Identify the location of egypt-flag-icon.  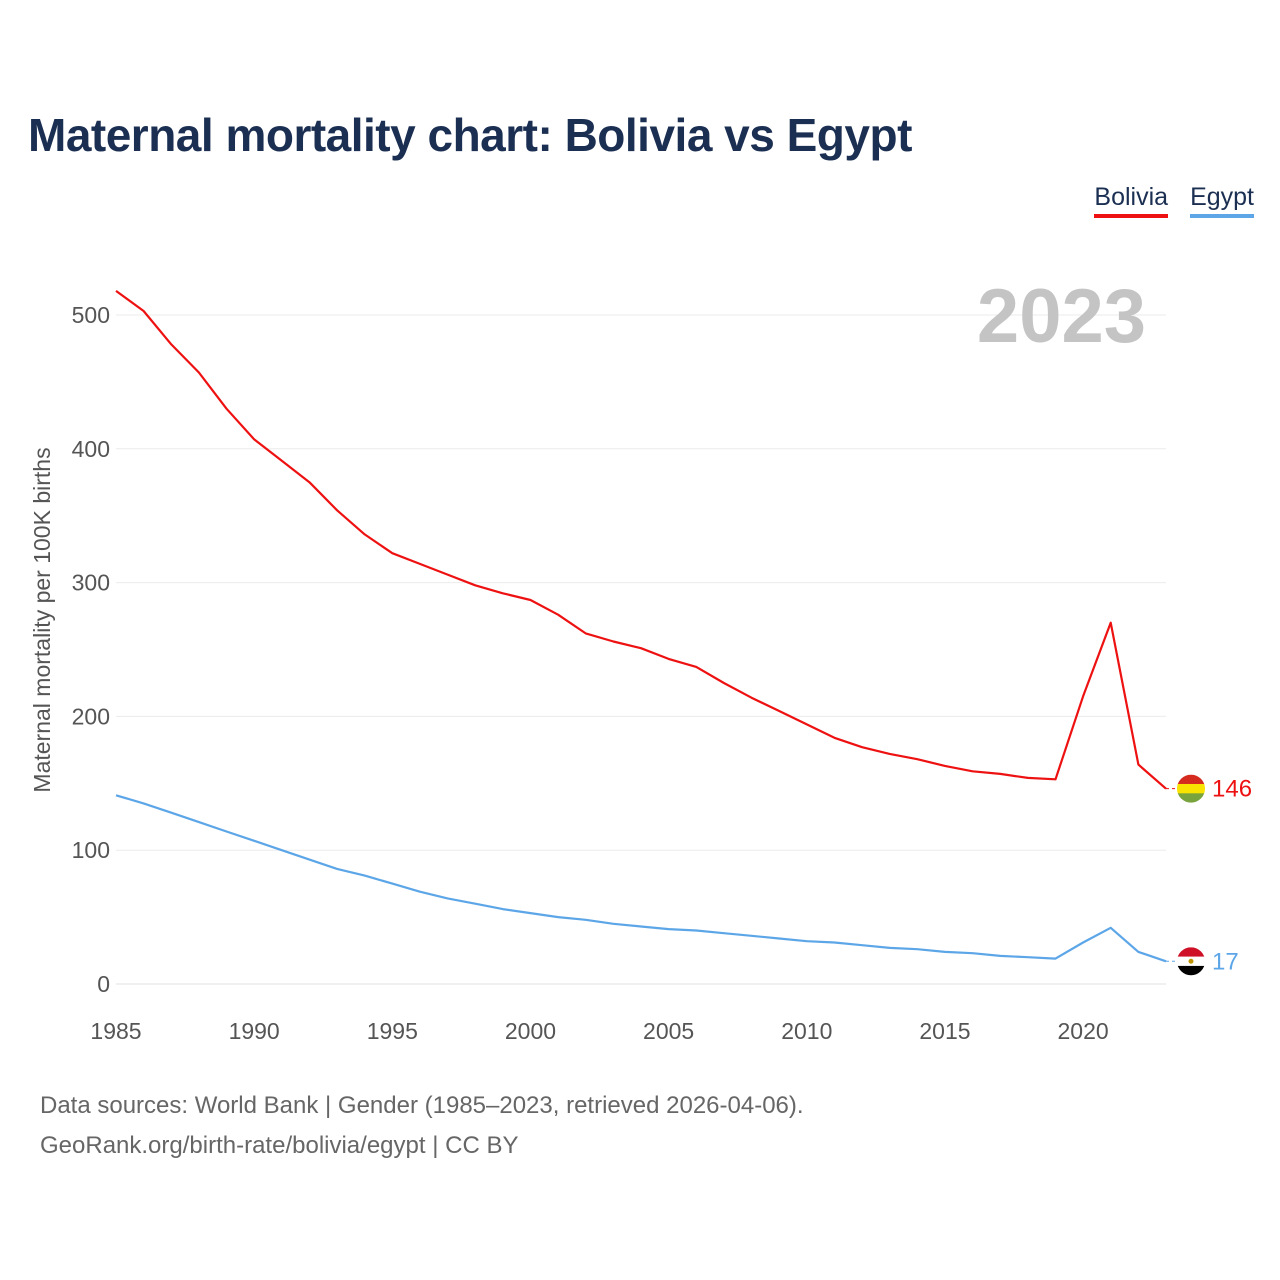
(1191, 961).